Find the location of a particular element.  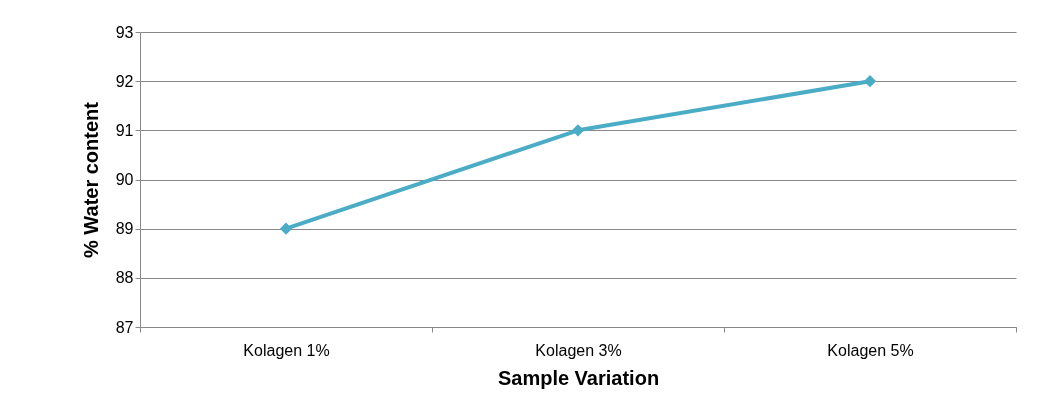

y-tick-label: 87 is located at coordinates (124, 327).